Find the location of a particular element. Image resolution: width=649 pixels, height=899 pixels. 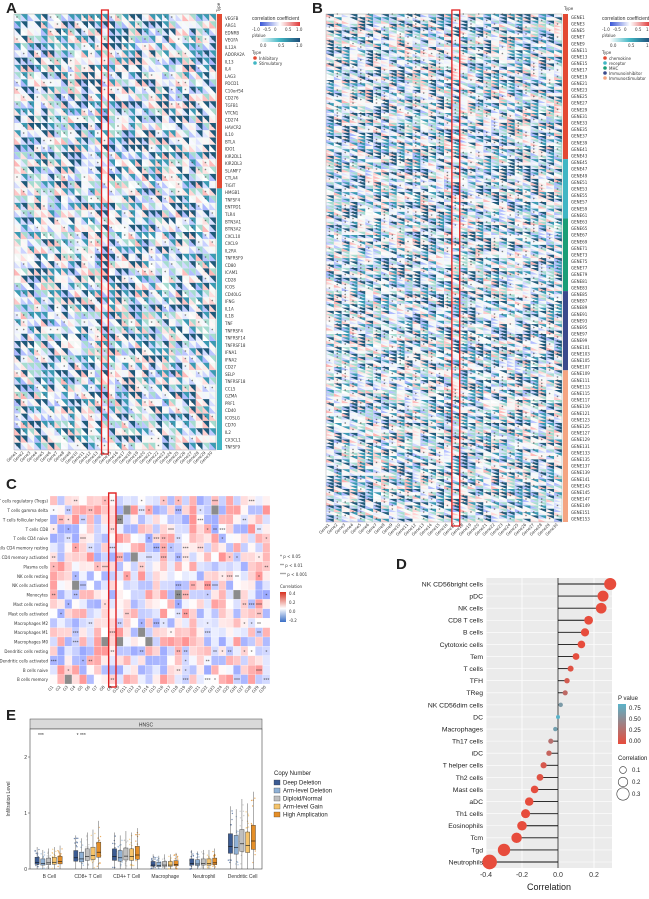

panel-letter-d: D is located at coordinates (401, 564).